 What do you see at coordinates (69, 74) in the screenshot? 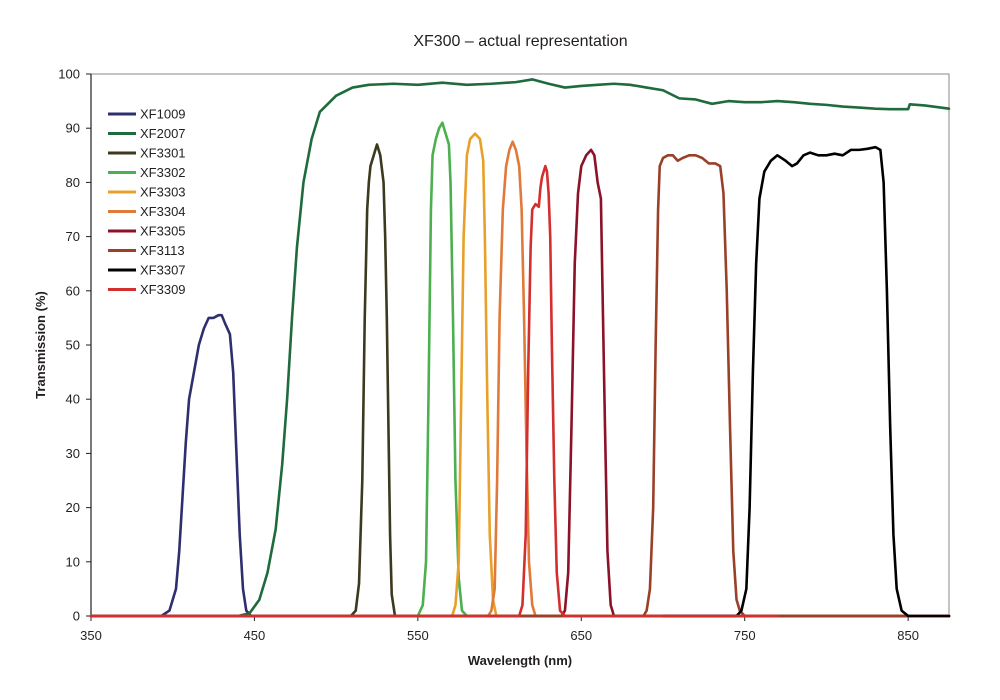
I see `y-tick-label: 100` at bounding box center [69, 74].